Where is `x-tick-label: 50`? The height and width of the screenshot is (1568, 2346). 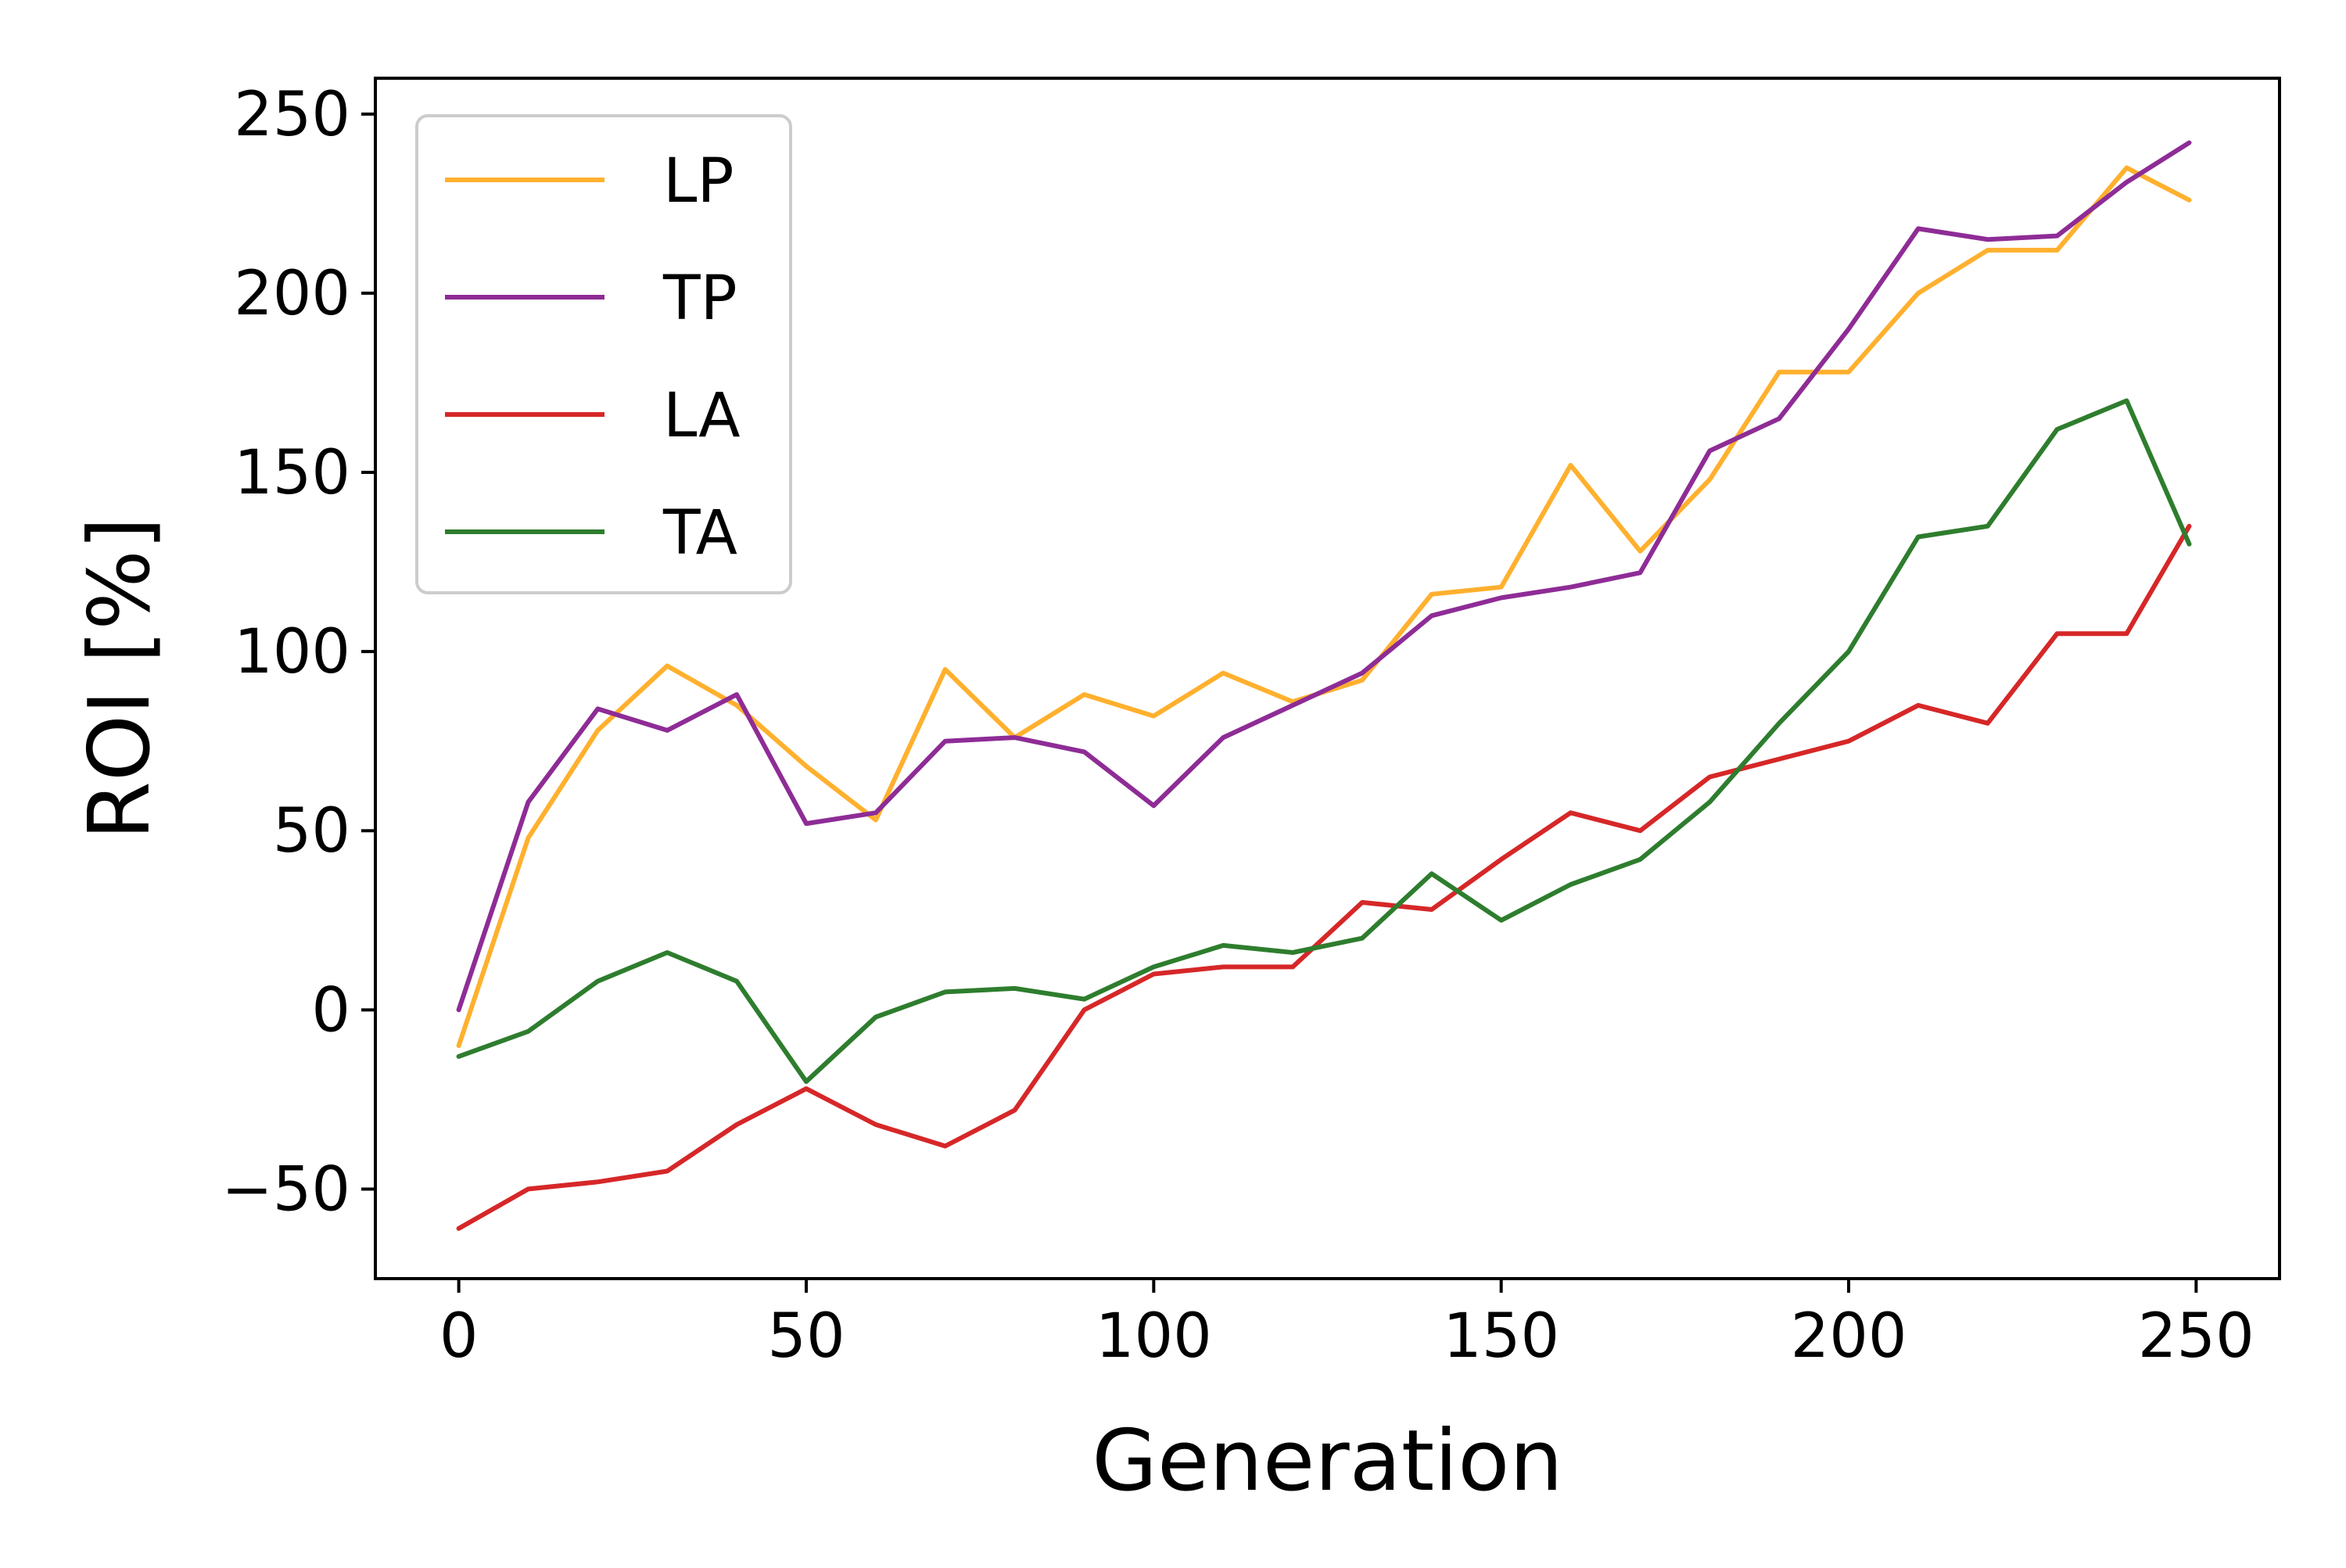 x-tick-label: 50 is located at coordinates (806, 1336).